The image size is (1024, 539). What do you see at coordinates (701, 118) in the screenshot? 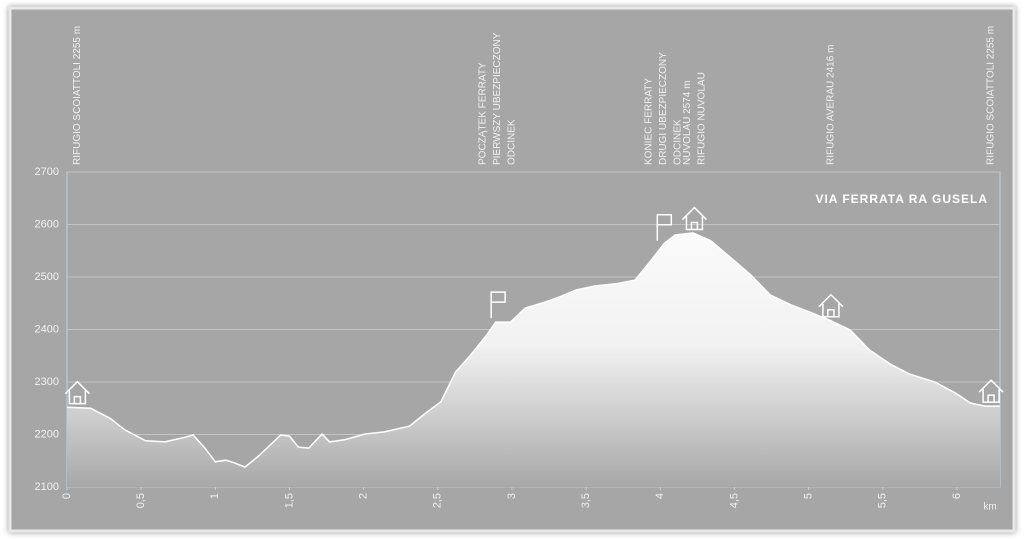
I see `annotation-text: RIFUGIO NUVOLAU` at bounding box center [701, 118].